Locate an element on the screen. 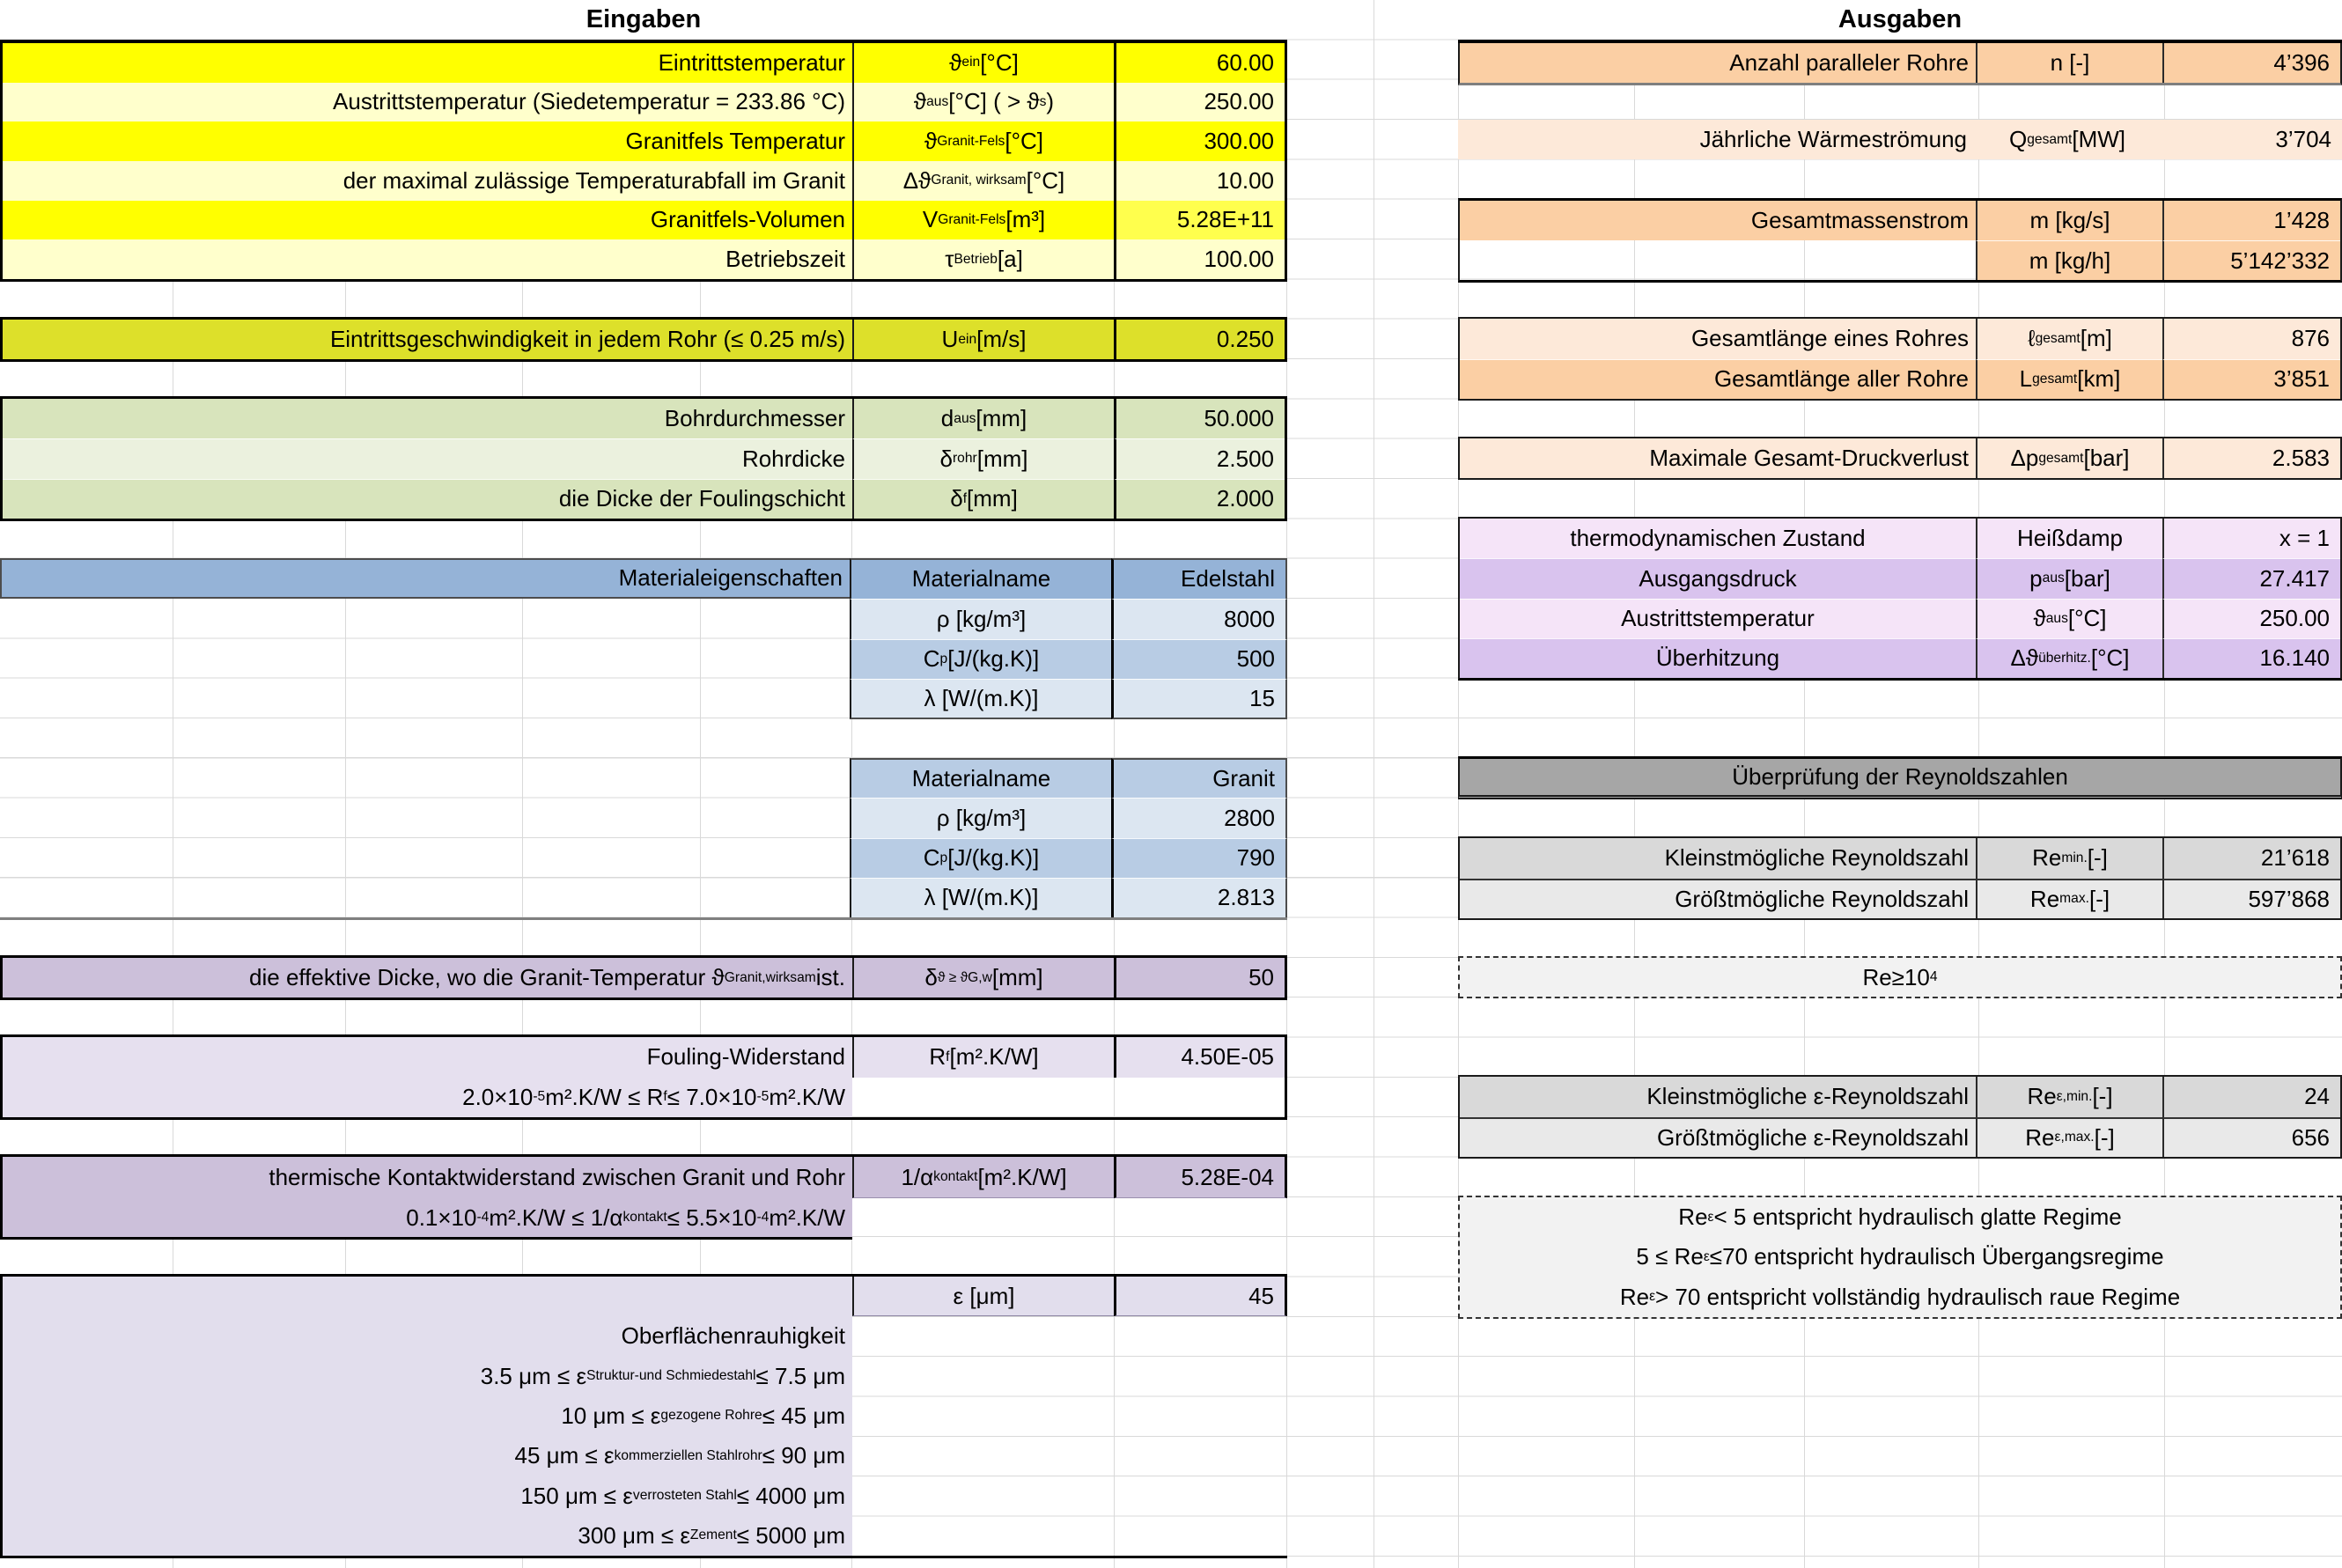 The width and height of the screenshot is (2342, 1568). outlet-pressure-symbol: p aus [bar] is located at coordinates (2069, 578).